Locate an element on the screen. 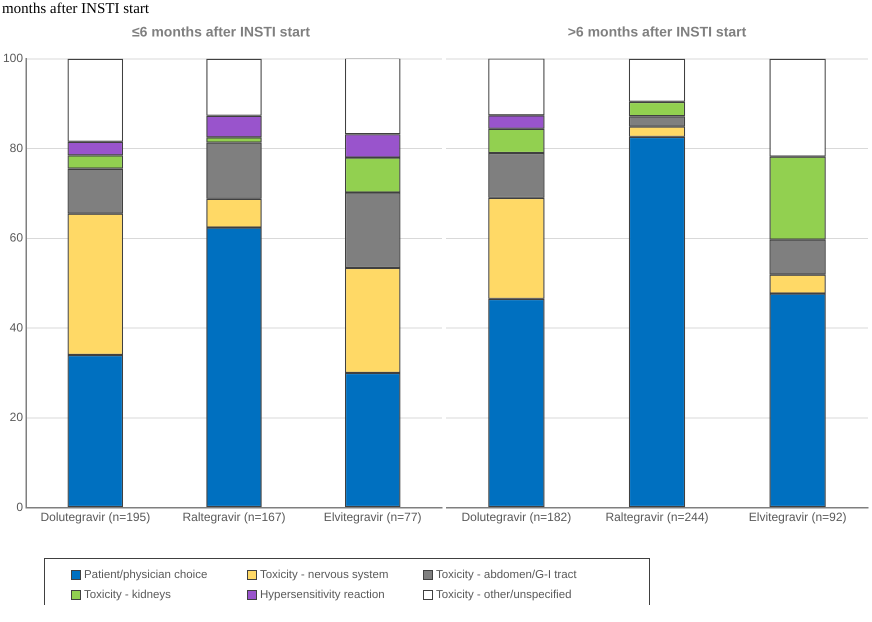 The image size is (872, 622). legend-label: Toxicity - kidneys is located at coordinates (127, 595).